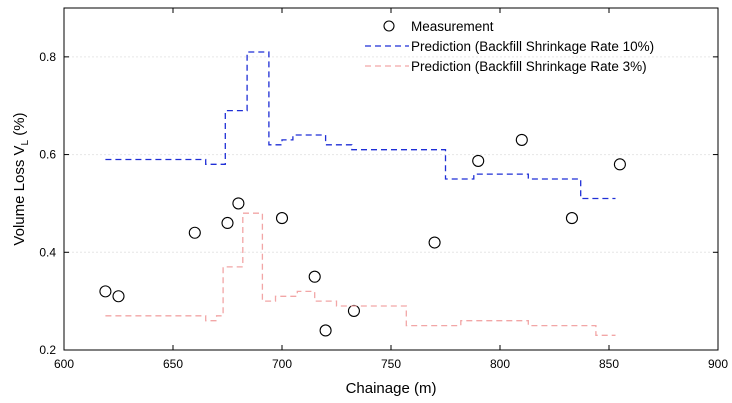 The width and height of the screenshot is (732, 403). Describe the element at coordinates (47, 350) in the screenshot. I see `y-tick-label: 0.2` at that location.